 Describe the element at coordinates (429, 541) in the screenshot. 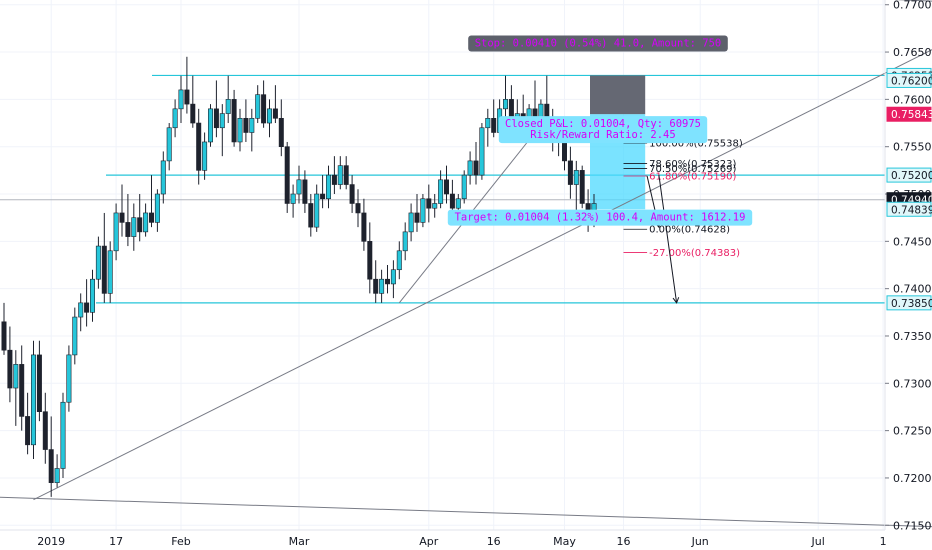

I see `x-tick-label: Apr` at that location.